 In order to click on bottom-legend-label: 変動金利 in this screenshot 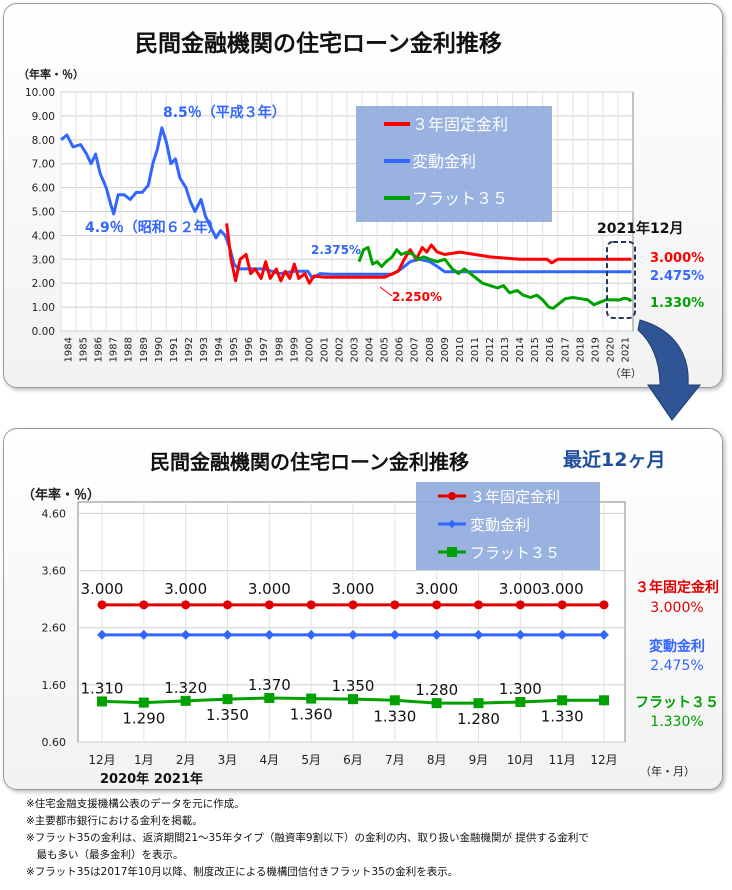, I will do `click(500, 525)`.